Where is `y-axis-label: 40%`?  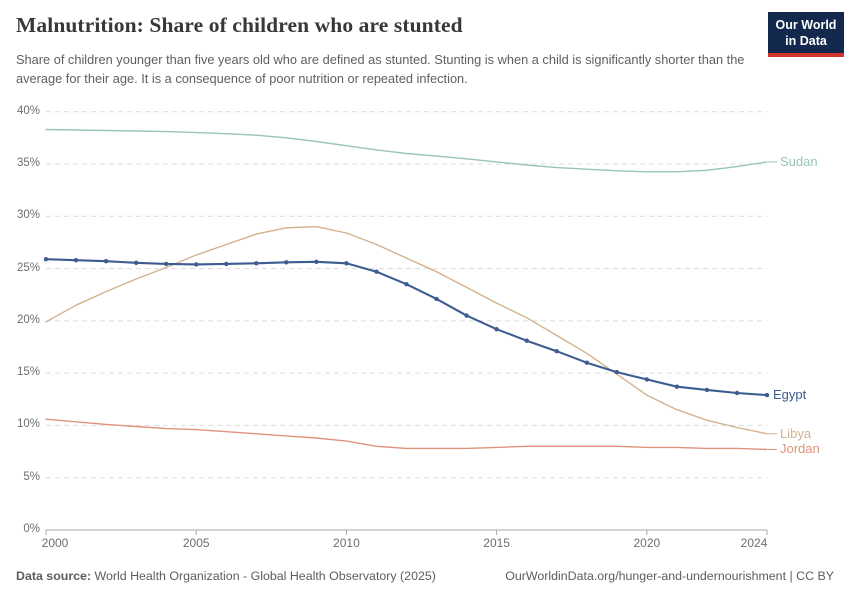 y-axis-label: 40% is located at coordinates (28, 110).